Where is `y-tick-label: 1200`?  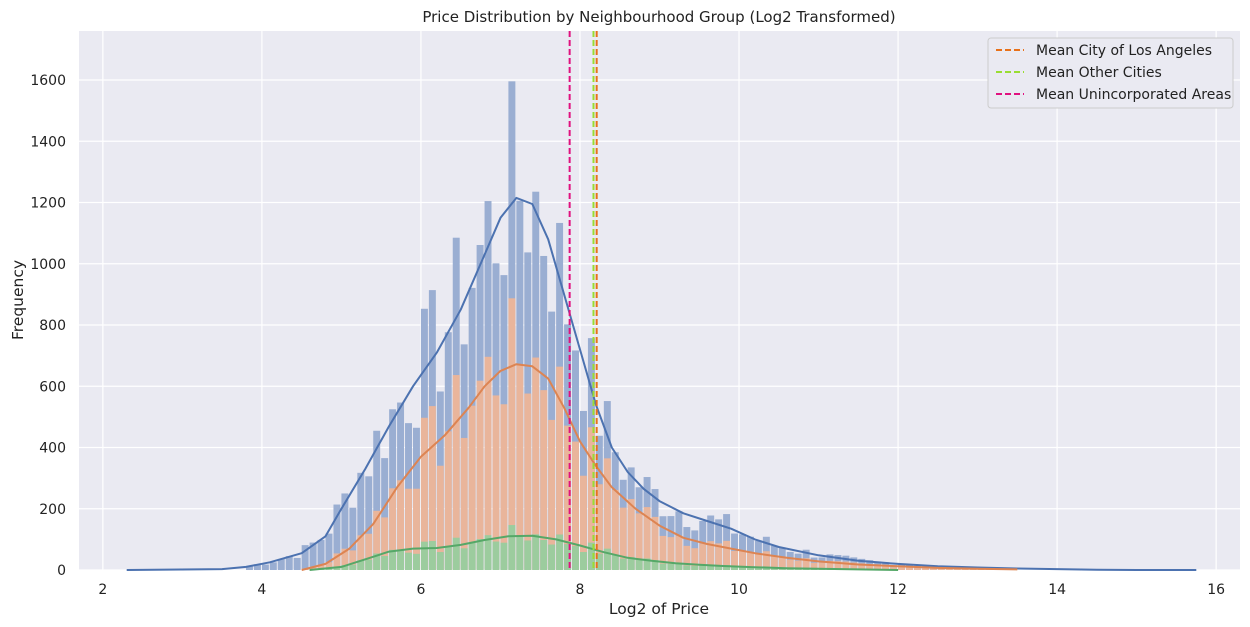
y-tick-label: 1200 is located at coordinates (48, 204).